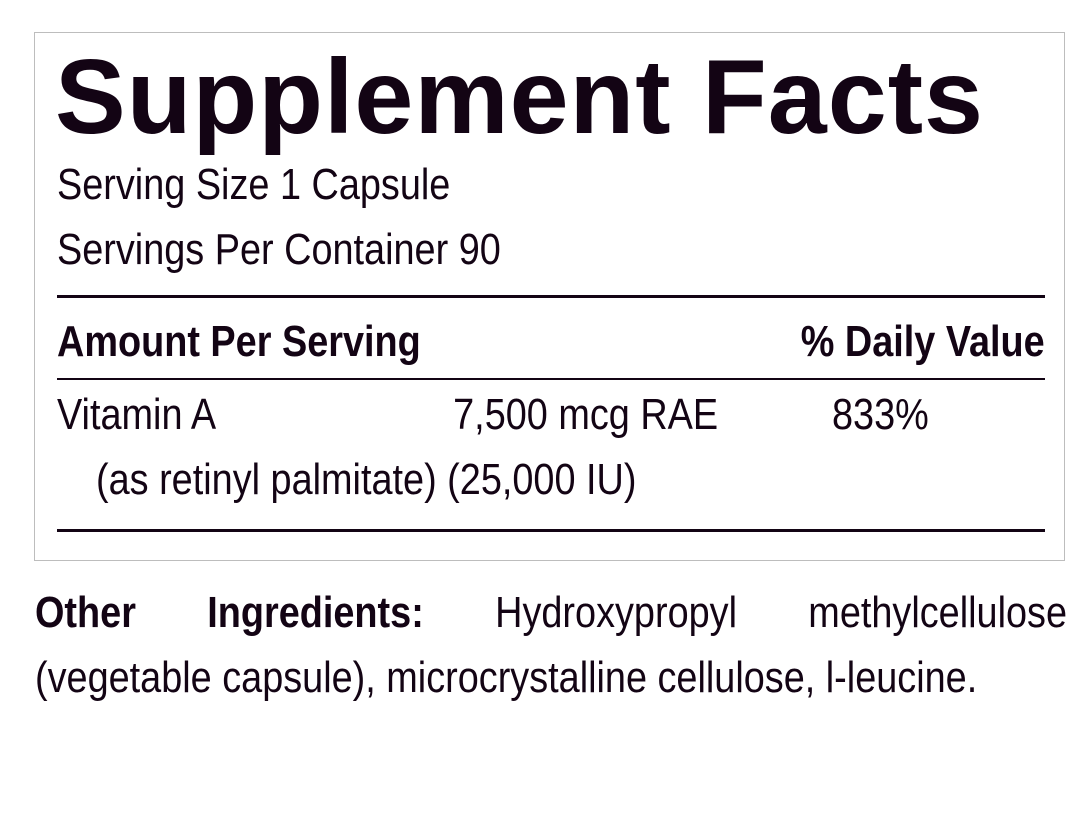 The image size is (1092, 824). Describe the element at coordinates (229, 612) in the screenshot. I see `other-ingredients-label: Other Ingredients:` at that location.